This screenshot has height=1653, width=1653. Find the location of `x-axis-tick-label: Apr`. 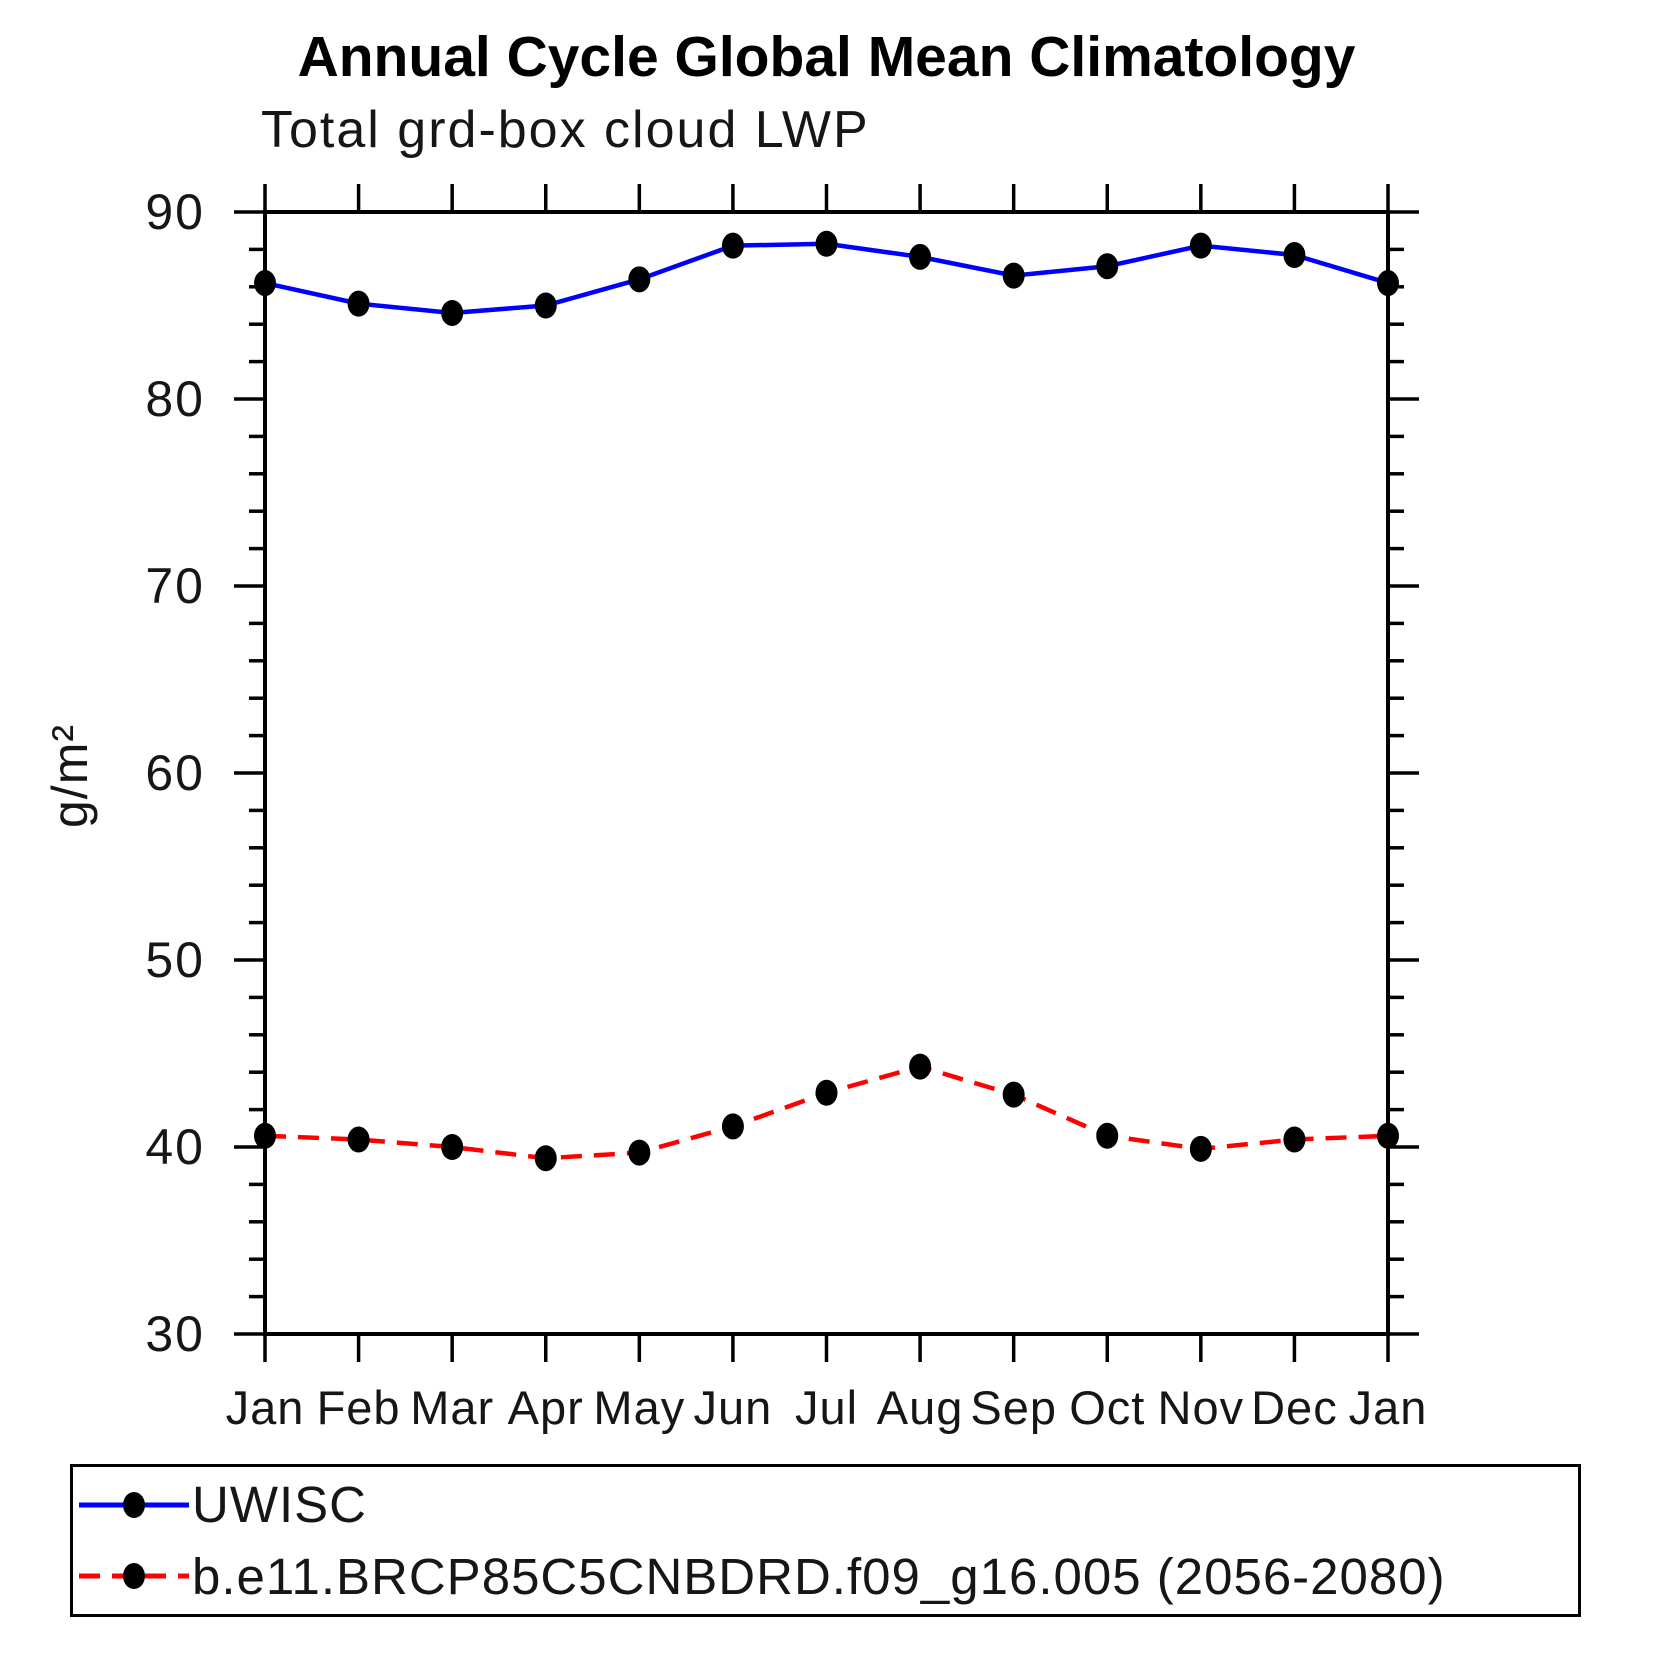

x-axis-tick-label: Apr is located at coordinates (546, 1407).